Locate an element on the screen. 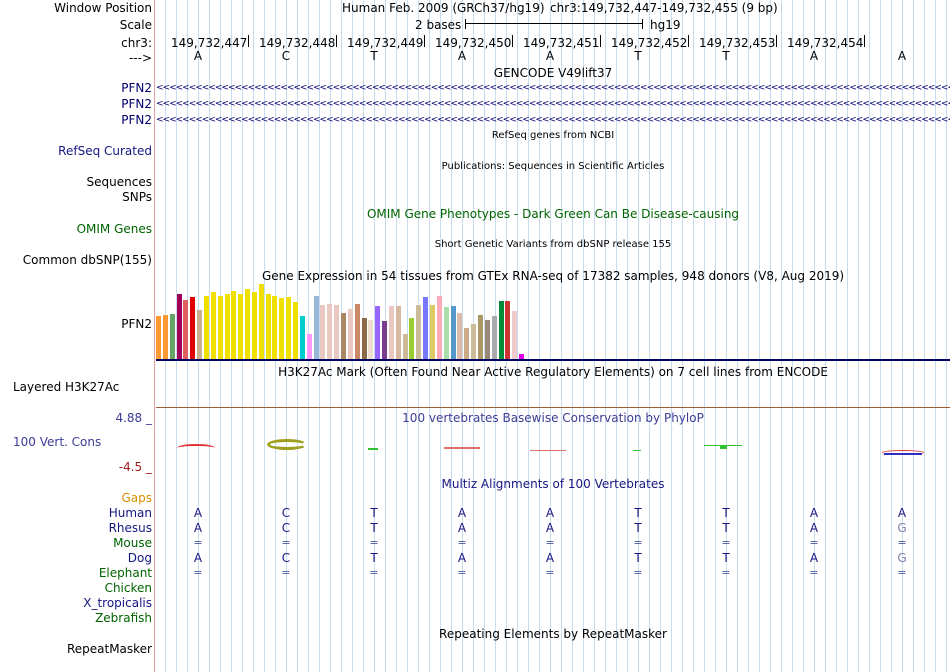 The height and width of the screenshot is (672, 950). phylop-label: 100 Vert. Cons is located at coordinates (57, 442).